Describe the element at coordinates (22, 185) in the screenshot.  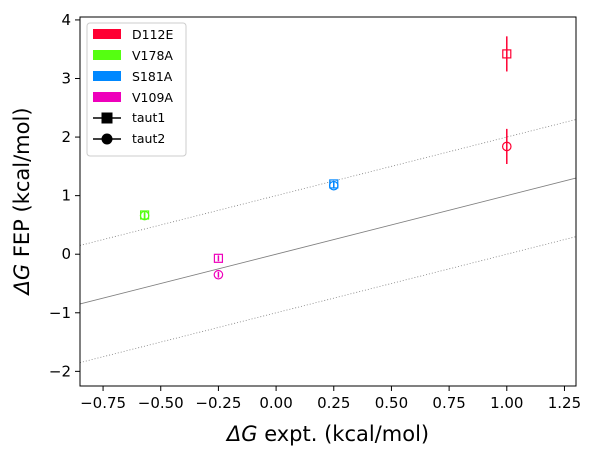
I see `y-axis-label-text: FEP (kcal/mol)` at that location.